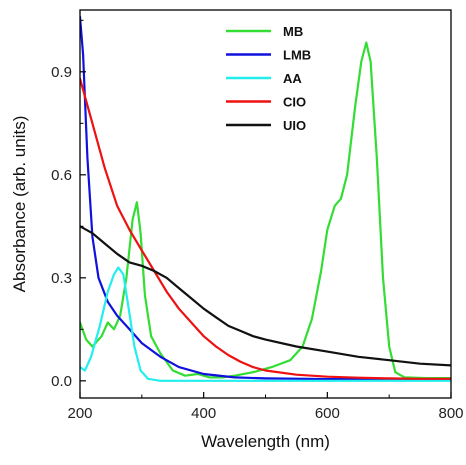 This screenshot has width=466, height=465. Describe the element at coordinates (268, 78) in the screenshot. I see `legend: MB LMB AA CIO UIO` at that location.